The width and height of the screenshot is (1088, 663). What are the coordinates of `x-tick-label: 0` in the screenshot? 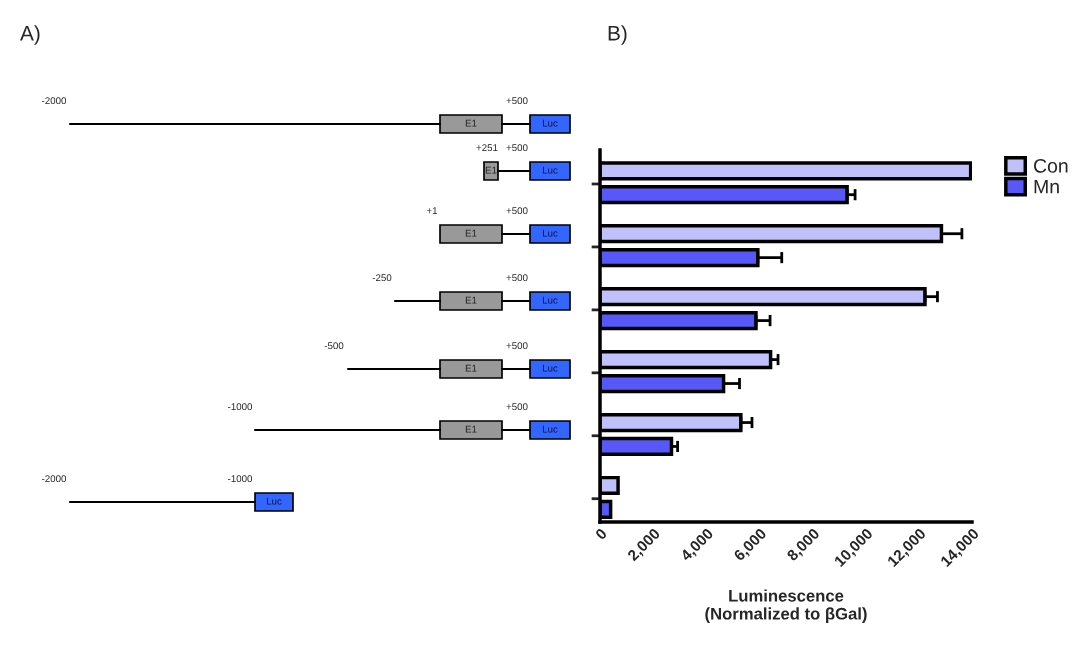 It's located at (601, 534).